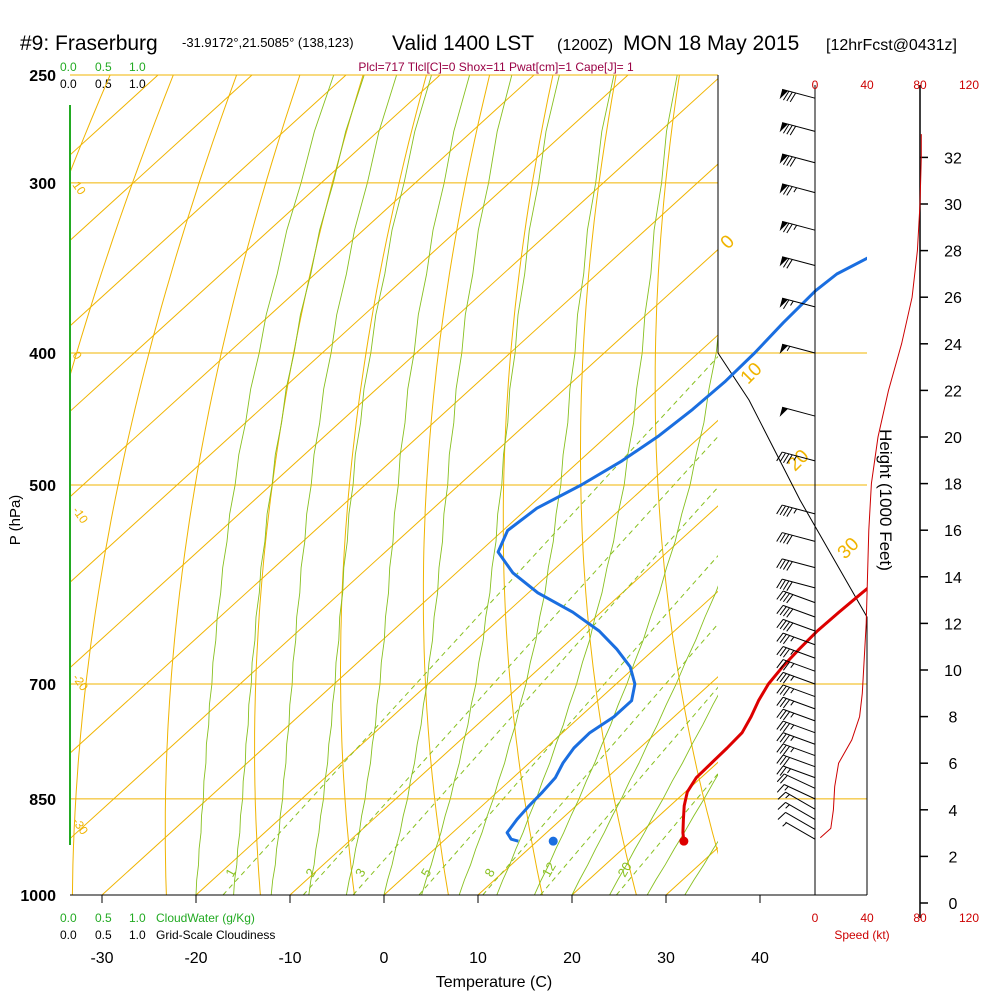 Image resolution: width=1000 pixels, height=1000 pixels. Describe the element at coordinates (953, 485) in the screenshot. I see `height-tick-label: 18` at that location.